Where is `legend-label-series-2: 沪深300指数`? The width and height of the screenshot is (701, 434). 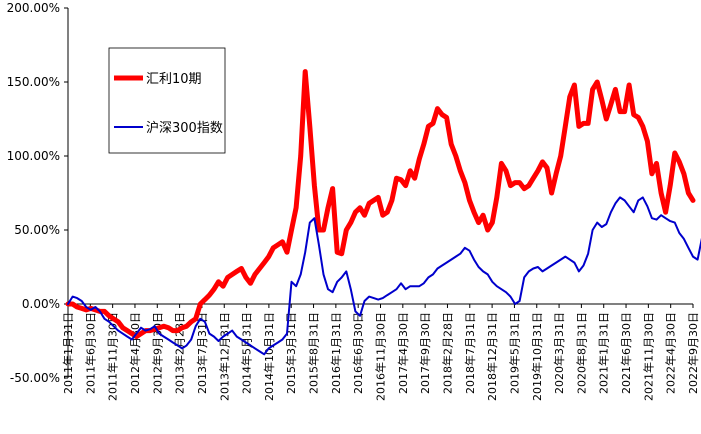 legend-label-series-2: 沪深300指数 is located at coordinates (184, 128).